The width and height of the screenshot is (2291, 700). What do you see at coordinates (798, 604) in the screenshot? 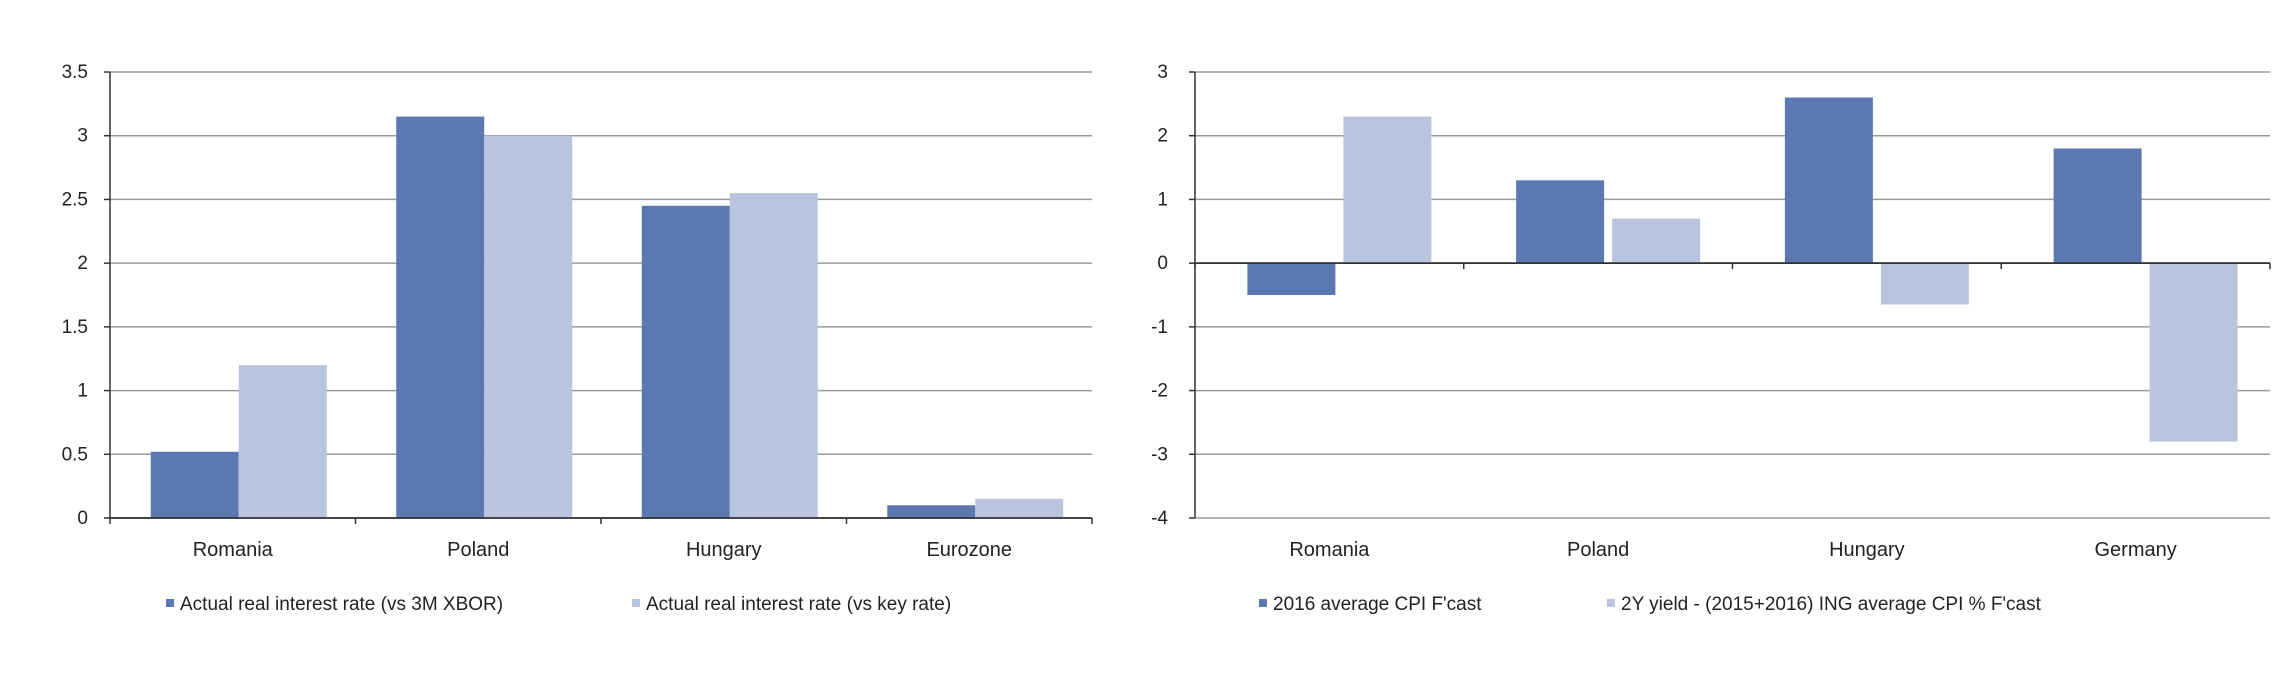
I see `legend-label: Actual real interest rate (vs key rate)` at bounding box center [798, 604].